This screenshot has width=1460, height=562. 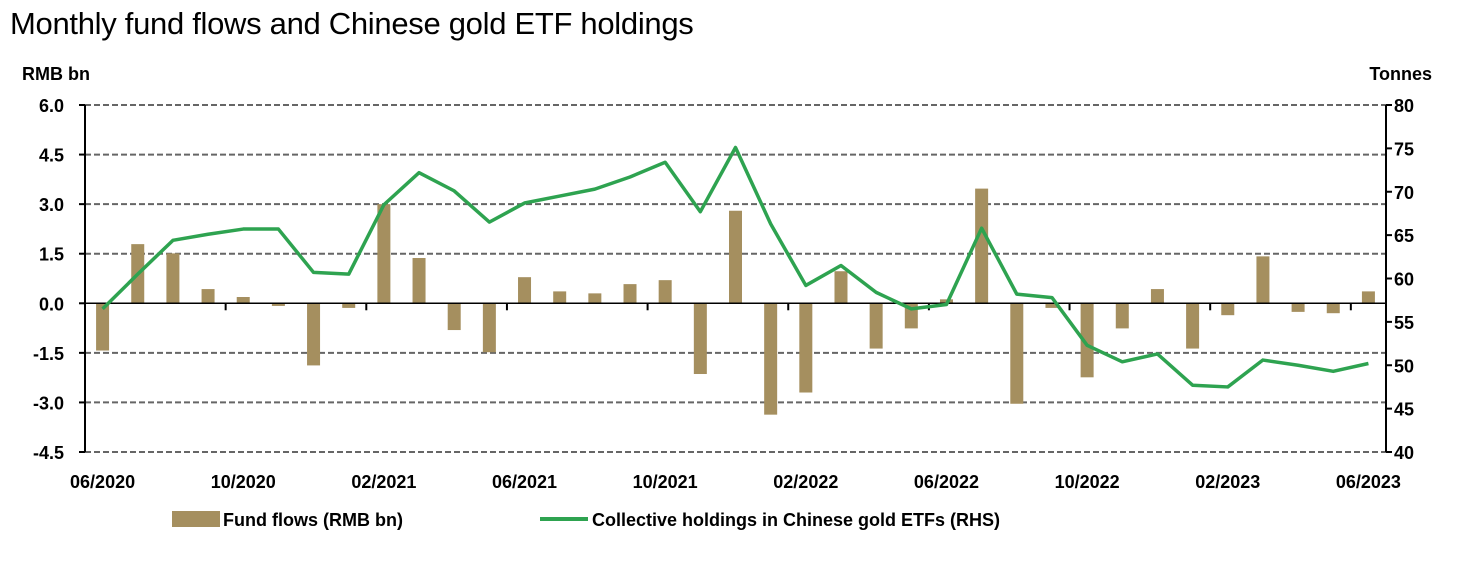 What do you see at coordinates (102, 482) in the screenshot?
I see `x-tick-label: 06/2020` at bounding box center [102, 482].